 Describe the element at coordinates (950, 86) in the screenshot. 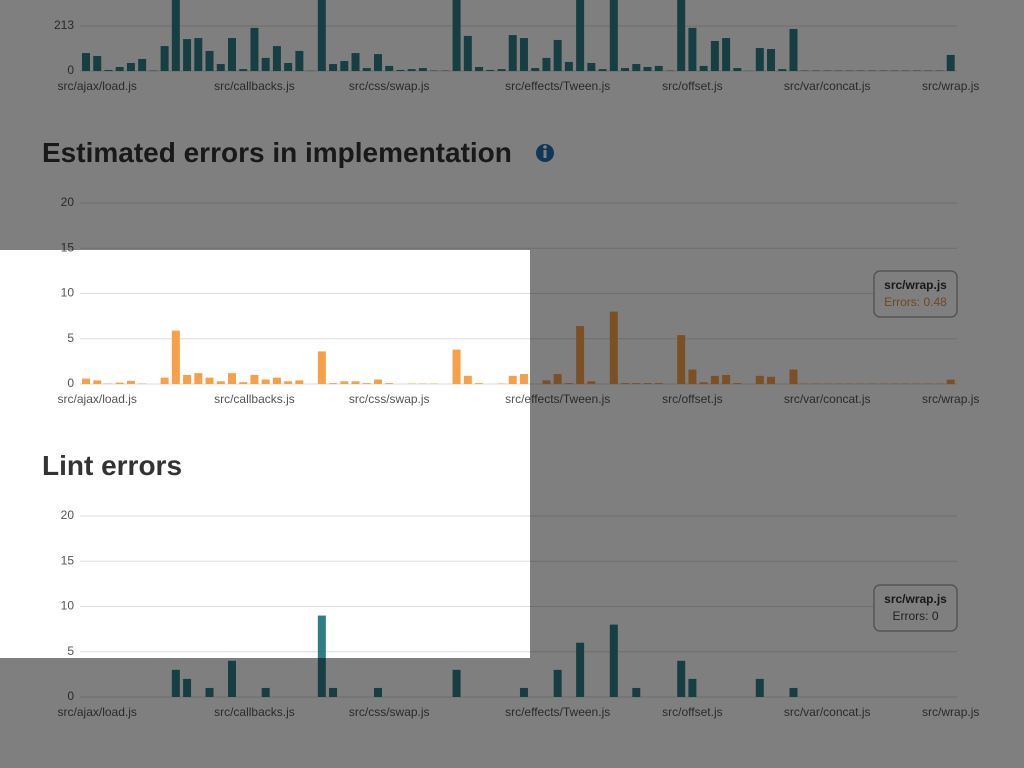

I see `x-tick-label: src/wrap.js` at that location.